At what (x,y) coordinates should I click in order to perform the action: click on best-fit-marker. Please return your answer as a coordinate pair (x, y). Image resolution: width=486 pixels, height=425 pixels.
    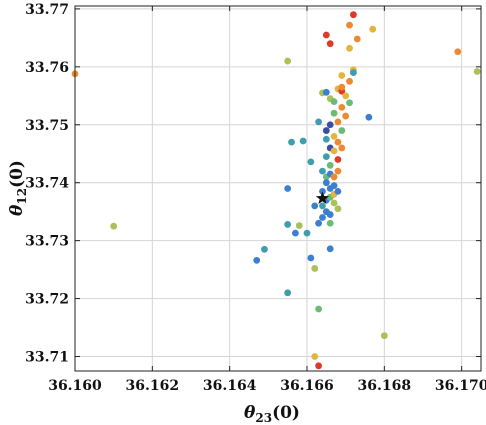
    Looking at the image, I should click on (322, 198).